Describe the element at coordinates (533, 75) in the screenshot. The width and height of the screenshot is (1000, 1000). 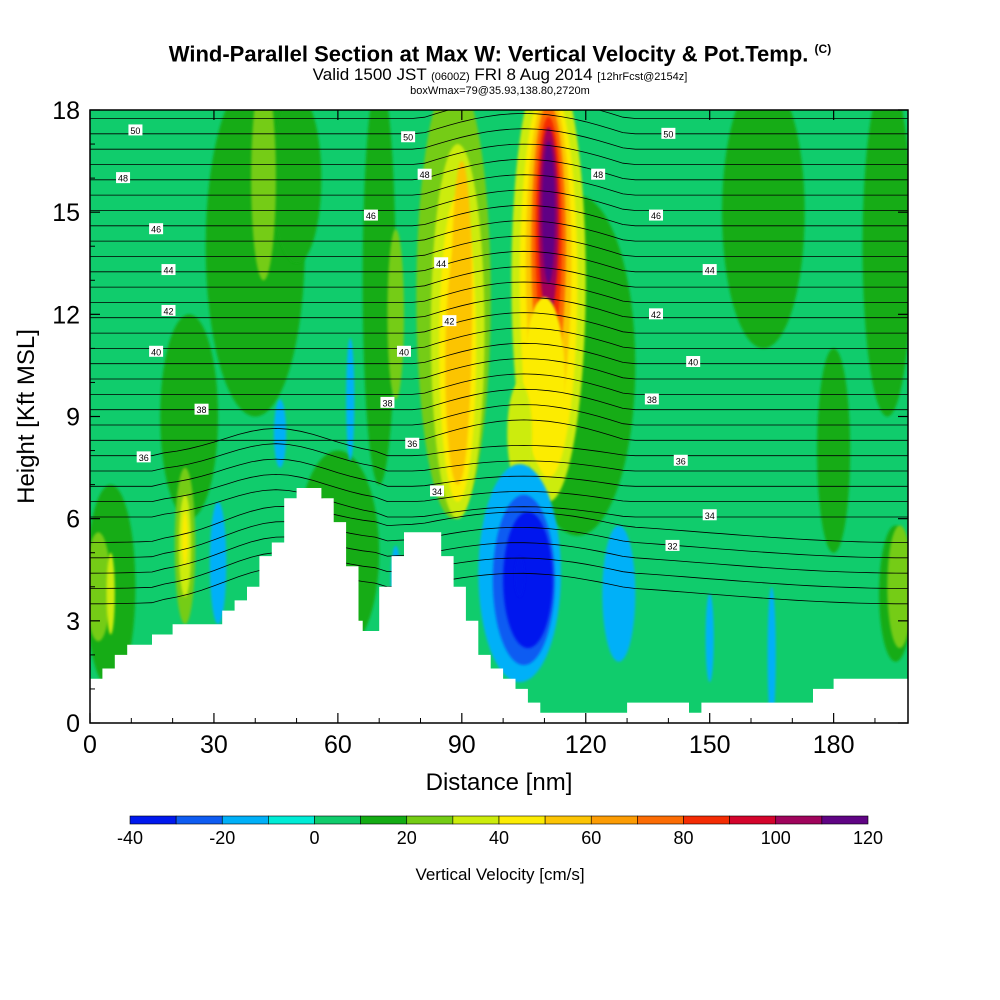
I see `valid-date: FRI 8 Aug 2014` at that location.